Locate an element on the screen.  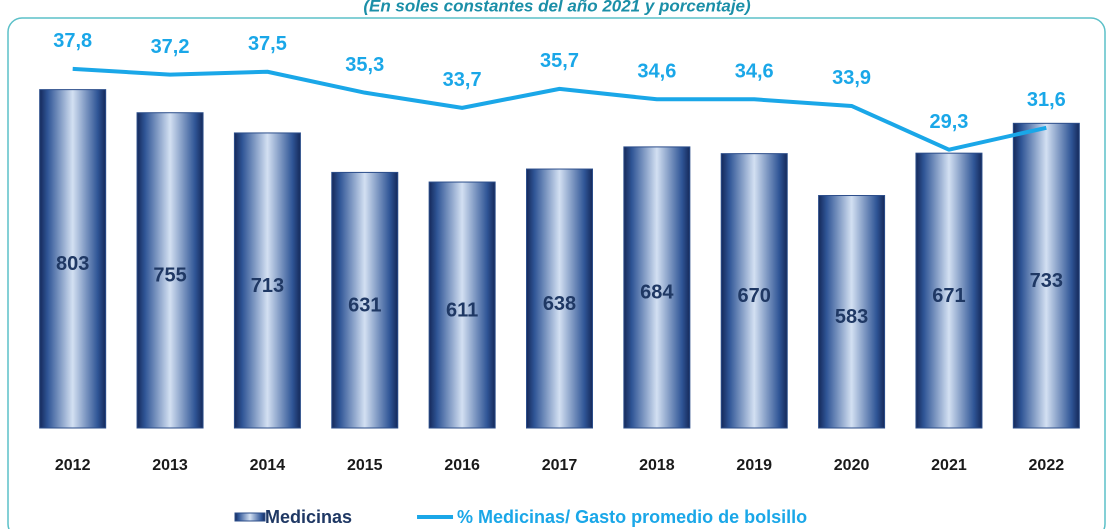
x-tick-label: 2013 is located at coordinates (170, 465).